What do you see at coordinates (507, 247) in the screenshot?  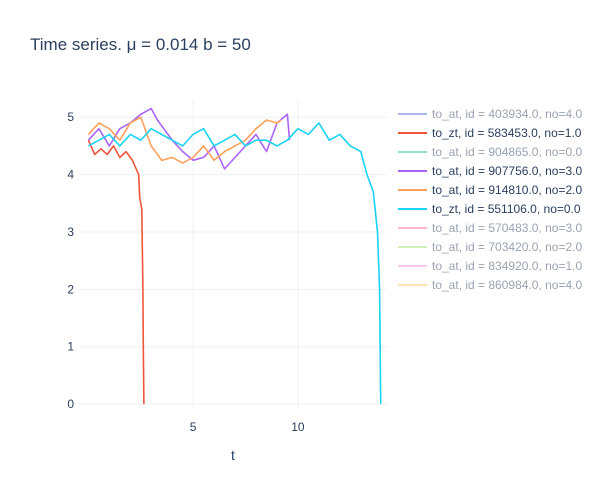 I see `legend-label: to_at, id = 703420.0, no=2.0` at bounding box center [507, 247].